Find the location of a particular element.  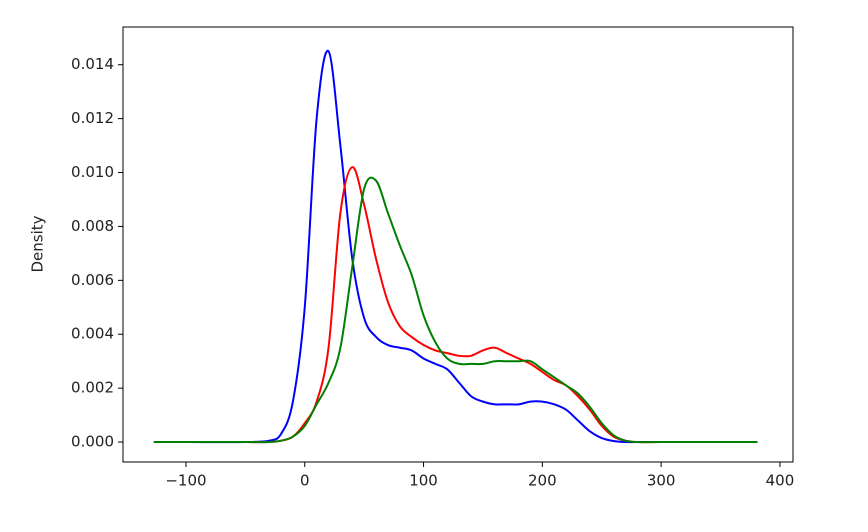

x-tick-label: 300 is located at coordinates (661, 481).